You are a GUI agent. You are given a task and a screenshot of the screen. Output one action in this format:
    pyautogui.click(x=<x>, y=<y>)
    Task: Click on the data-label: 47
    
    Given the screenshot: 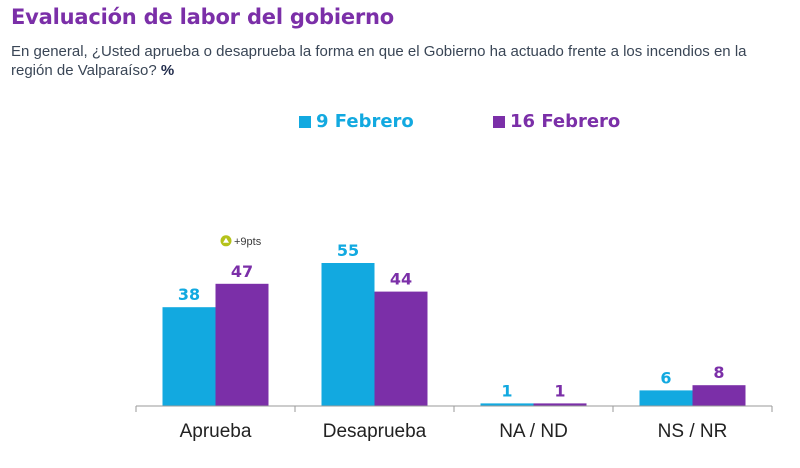 What is the action you would take?
    pyautogui.click(x=242, y=271)
    